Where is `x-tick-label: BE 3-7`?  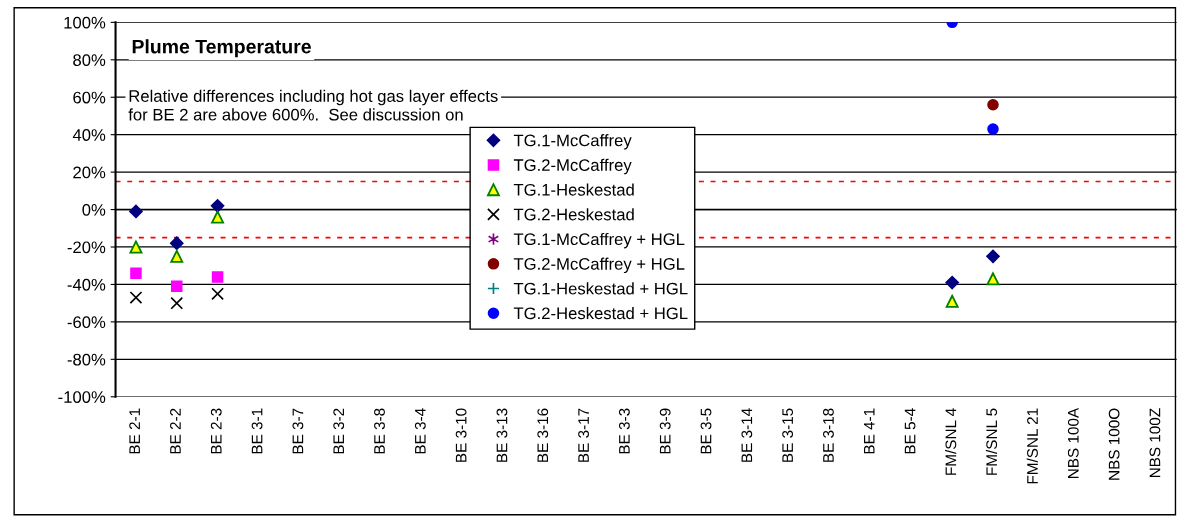 x-tick-label: BE 3-7 is located at coordinates (298, 431).